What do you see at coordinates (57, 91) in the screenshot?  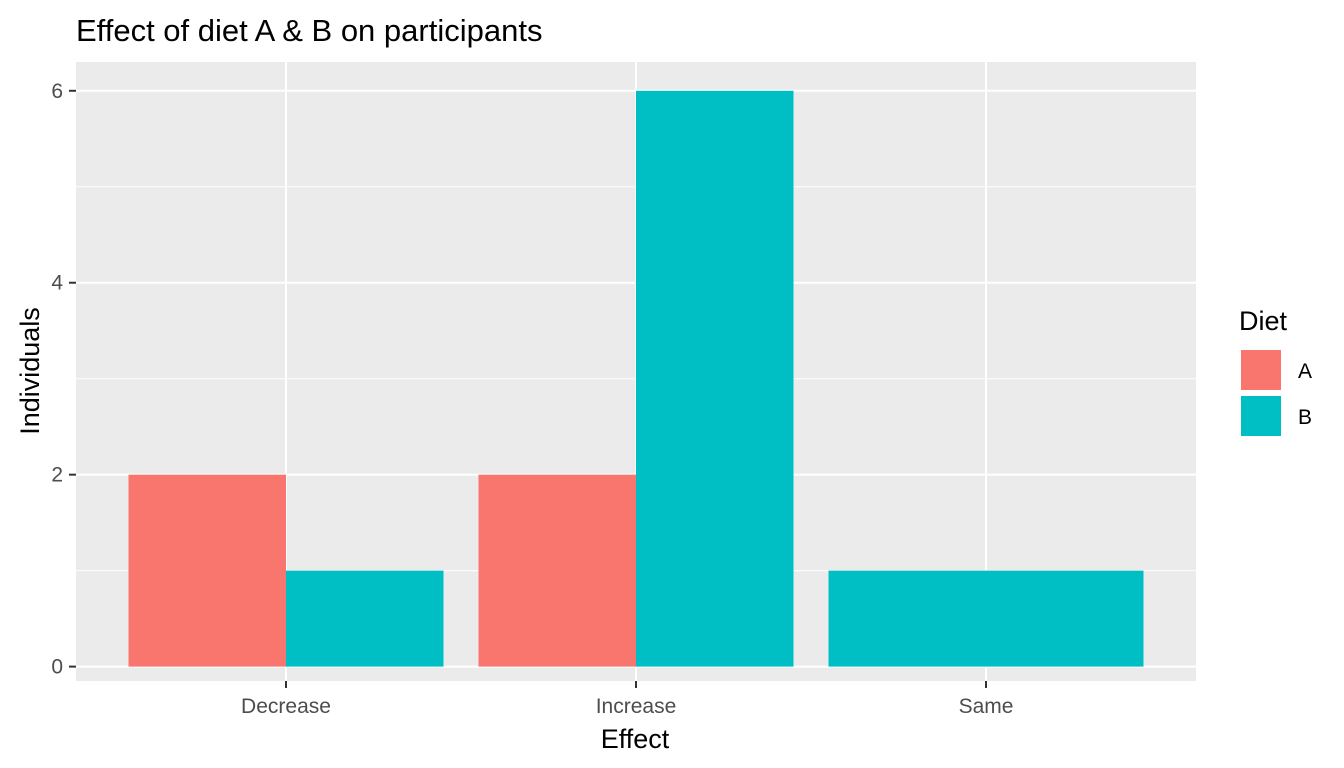 I see `y-tick-label: 6` at bounding box center [57, 91].